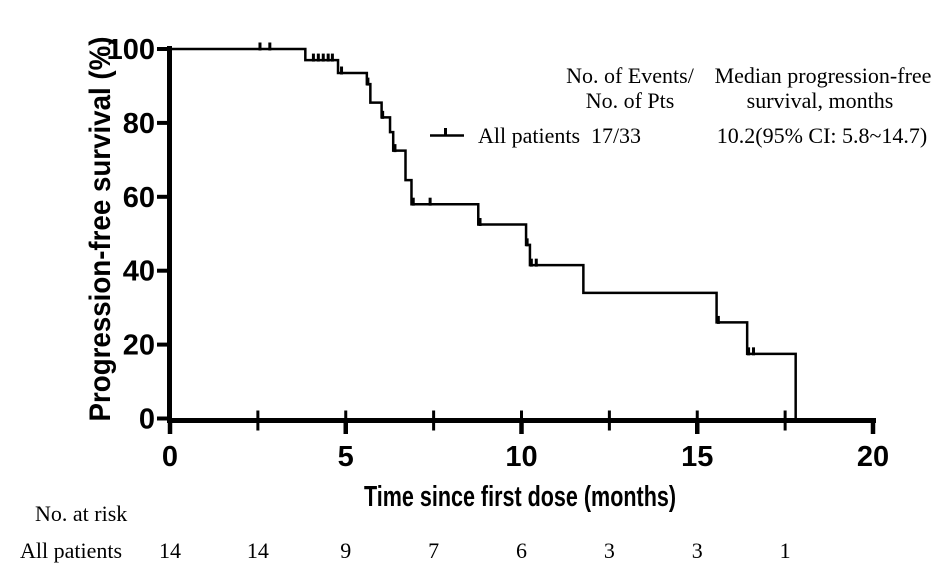 This screenshot has height=586, width=931. I want to click on risk-count: 1, so click(785, 550).